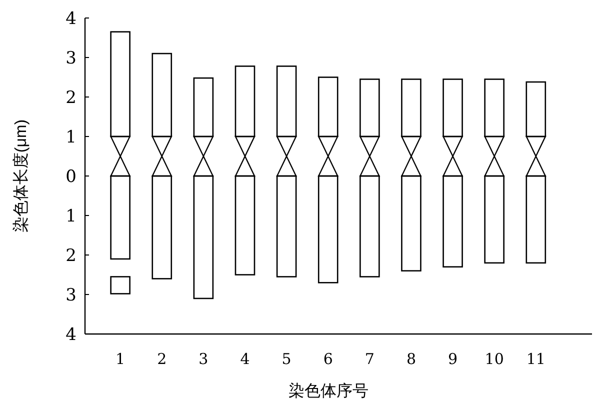  Describe the element at coordinates (328, 391) in the screenshot. I see `x-axis-title: 染色体序号` at that location.